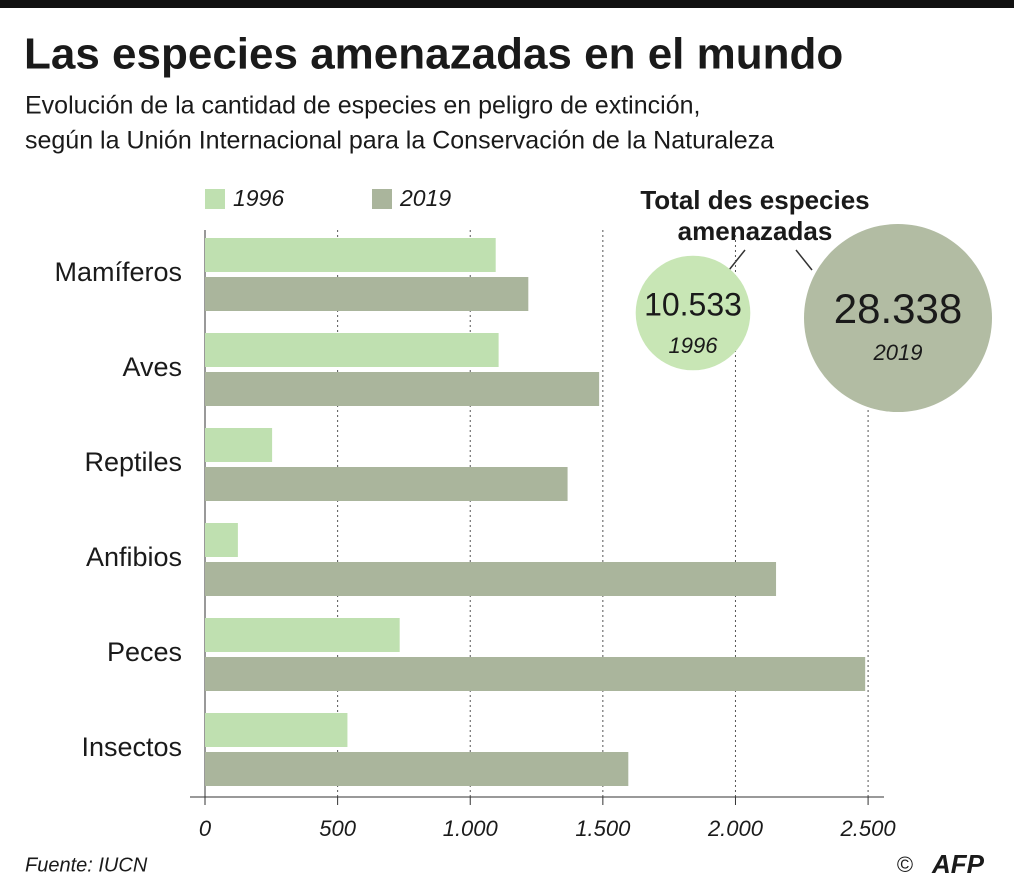 This screenshot has height=894, width=1014. I want to click on chart-title: Las especies amenazadas en el mundo, so click(433, 54).